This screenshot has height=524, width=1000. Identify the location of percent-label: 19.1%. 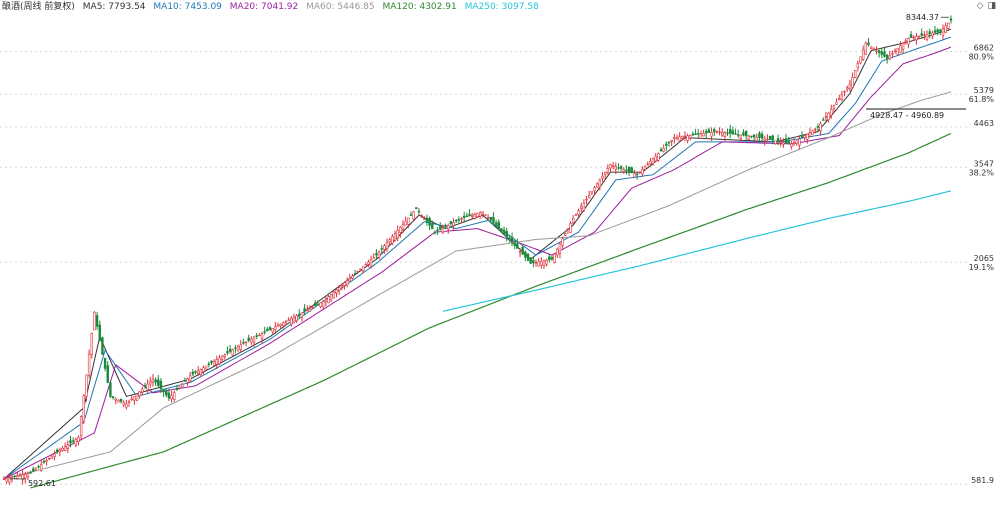
(982, 267).